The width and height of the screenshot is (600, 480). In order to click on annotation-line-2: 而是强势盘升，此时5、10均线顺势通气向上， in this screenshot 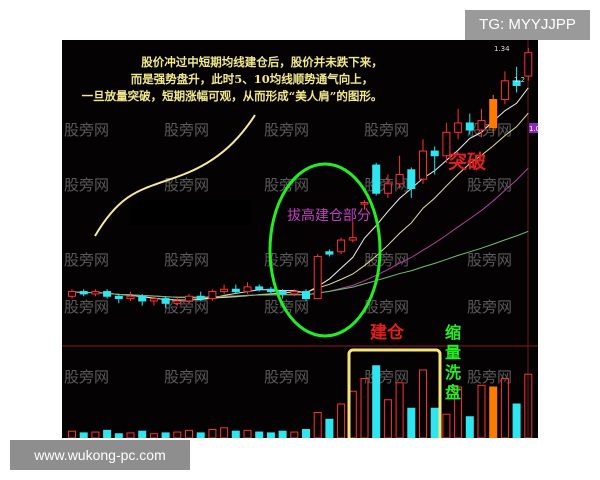, I will do `click(252, 79)`.